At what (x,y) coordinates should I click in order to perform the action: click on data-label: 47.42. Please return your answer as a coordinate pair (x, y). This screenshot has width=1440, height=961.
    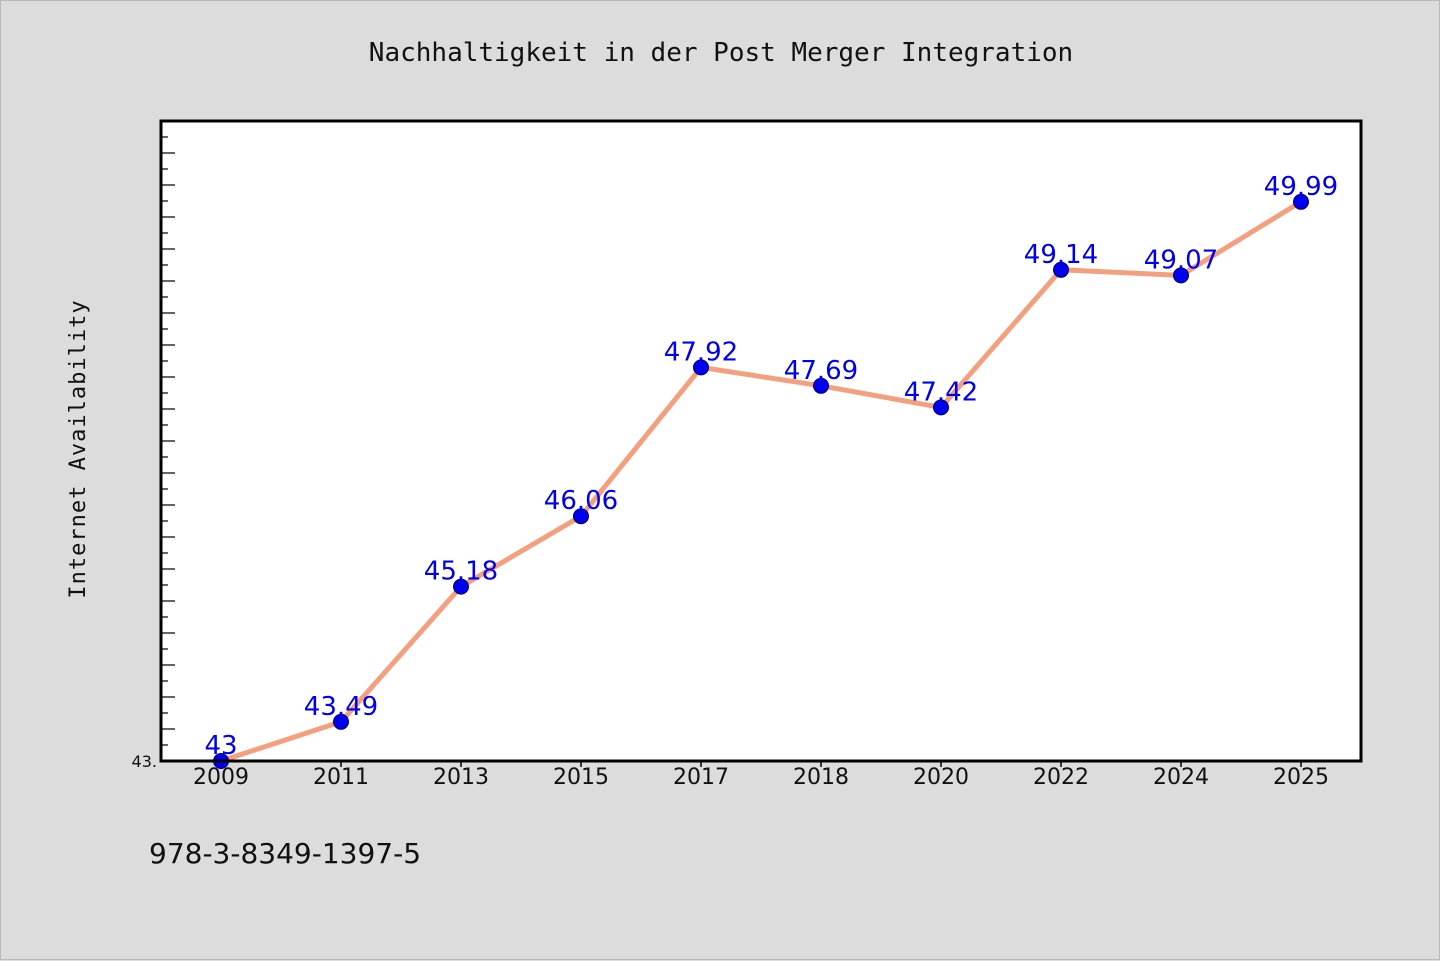
    Looking at the image, I should click on (941, 392).